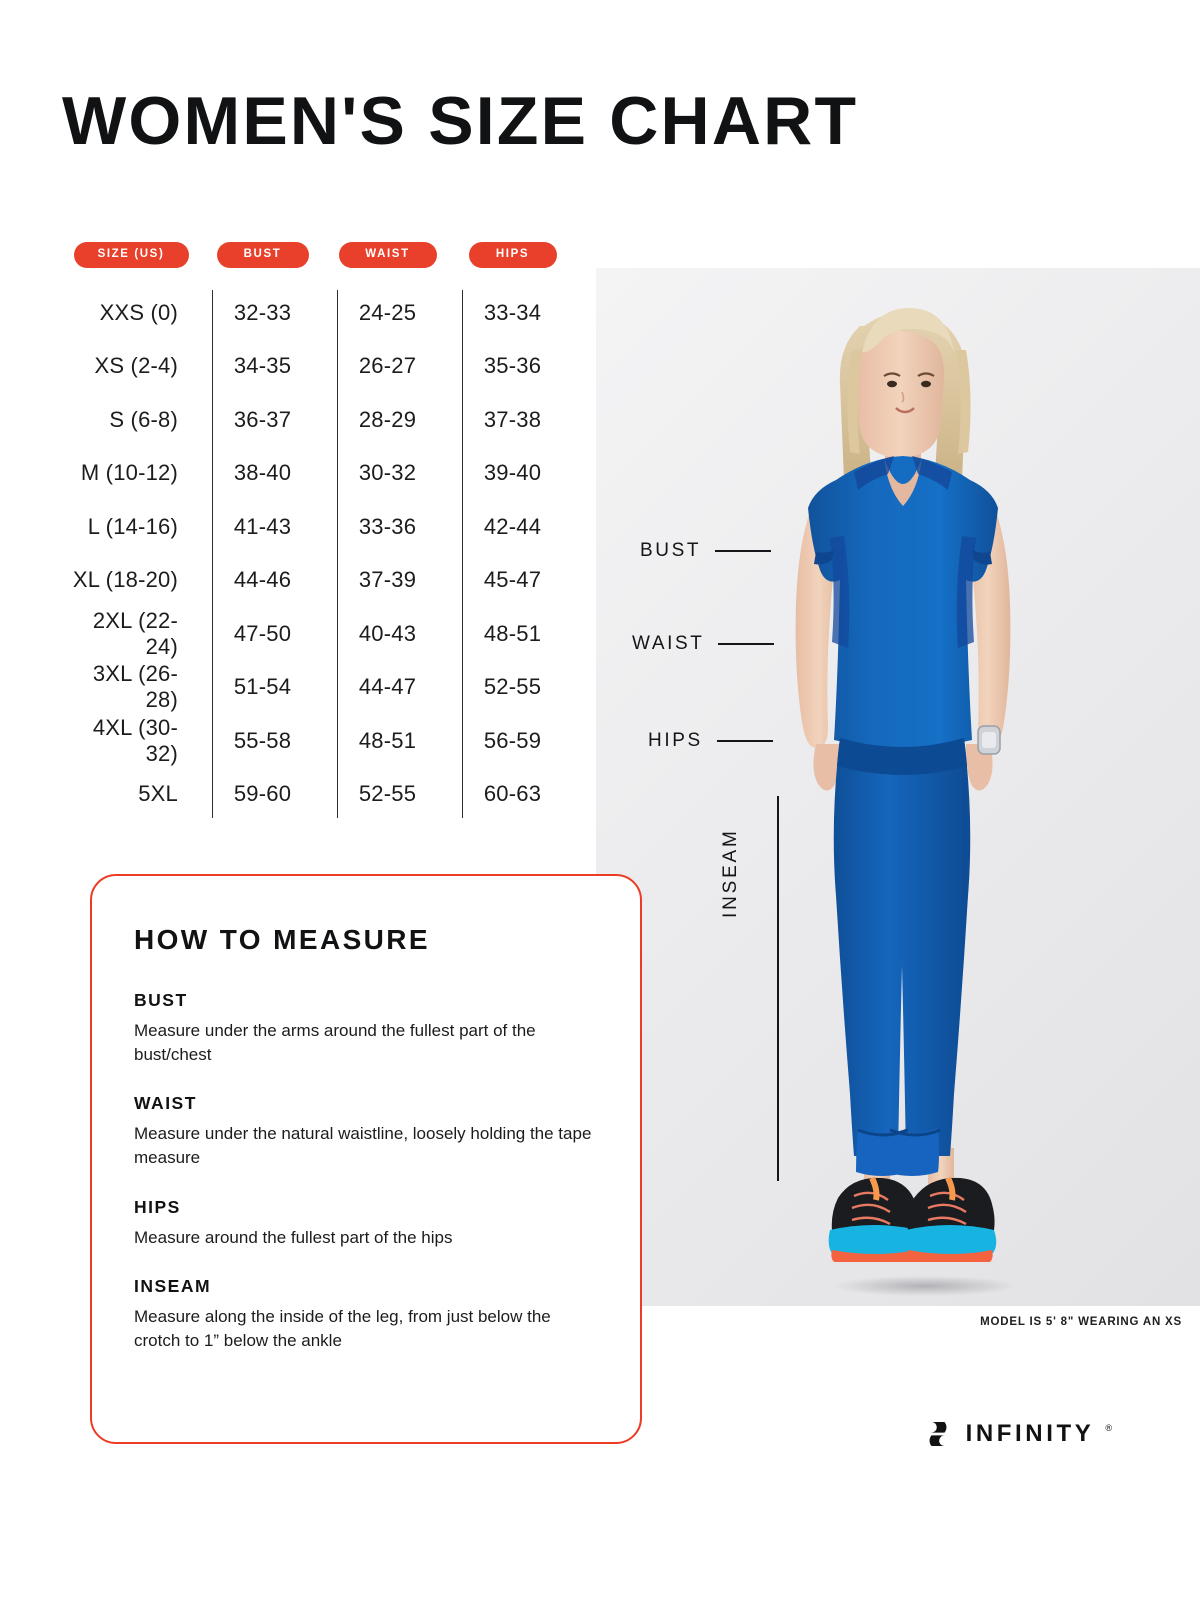 Image resolution: width=1200 pixels, height=1600 pixels. I want to click on cell-size: 5XL, so click(158, 794).